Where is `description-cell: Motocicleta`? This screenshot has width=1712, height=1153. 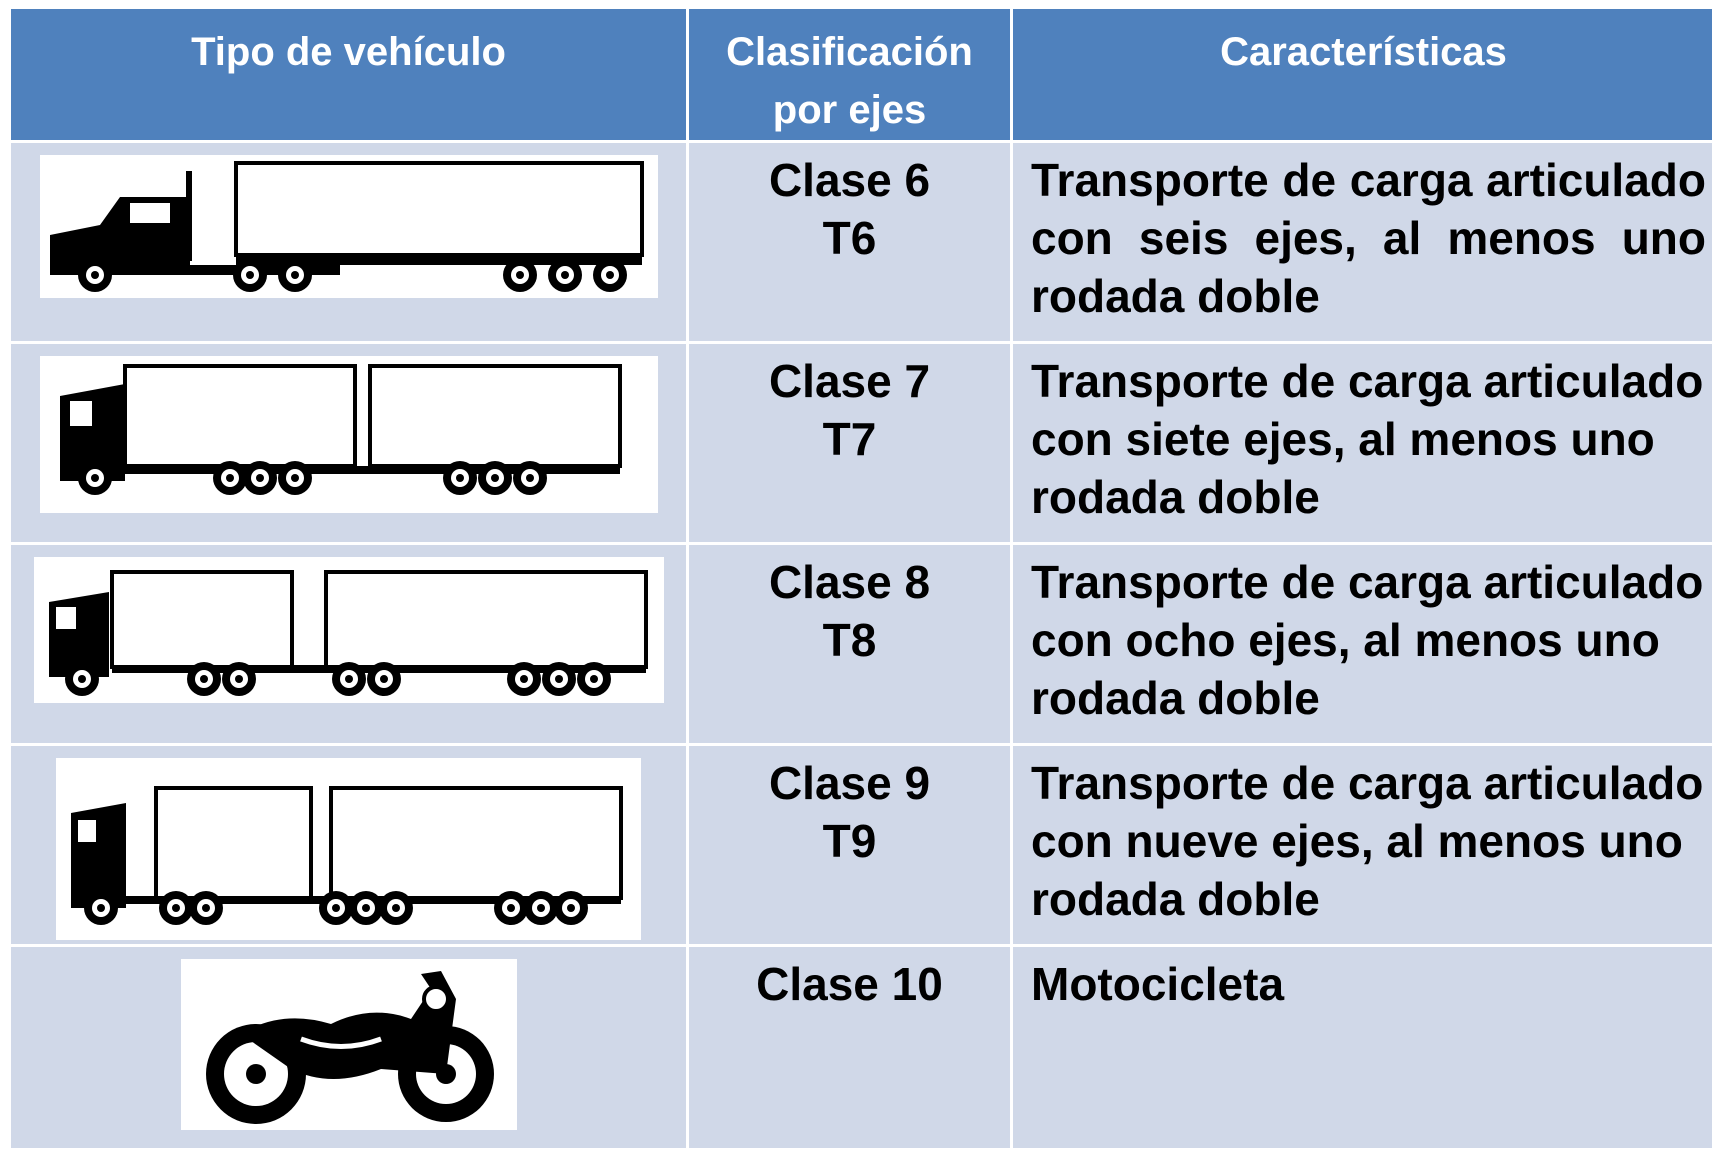
description-cell: Motocicleta is located at coordinates (1362, 1047).